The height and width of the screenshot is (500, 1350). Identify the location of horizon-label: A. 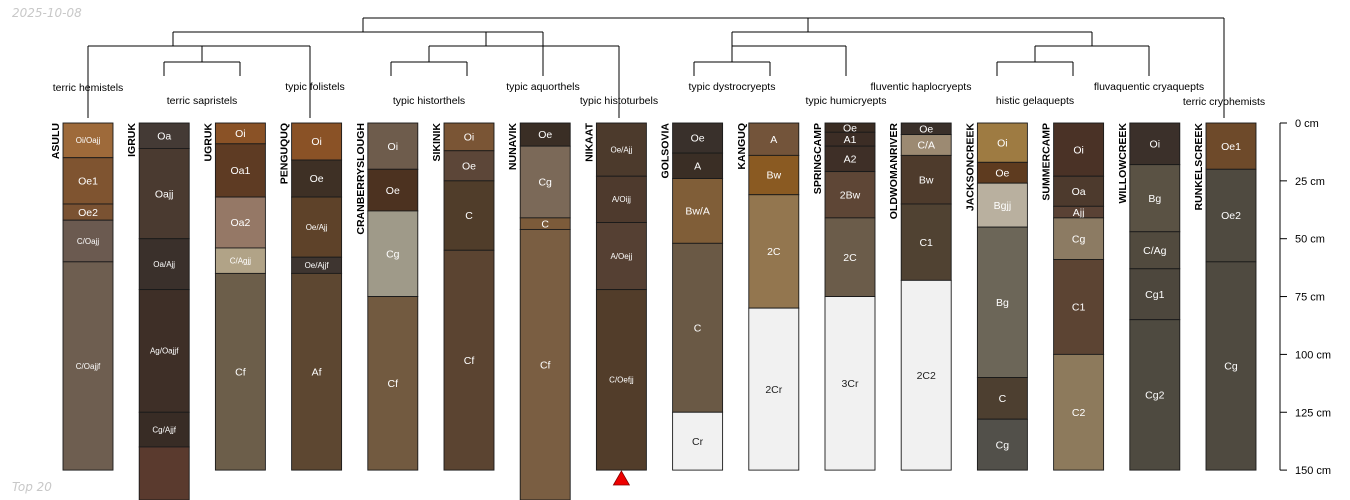
(697, 166).